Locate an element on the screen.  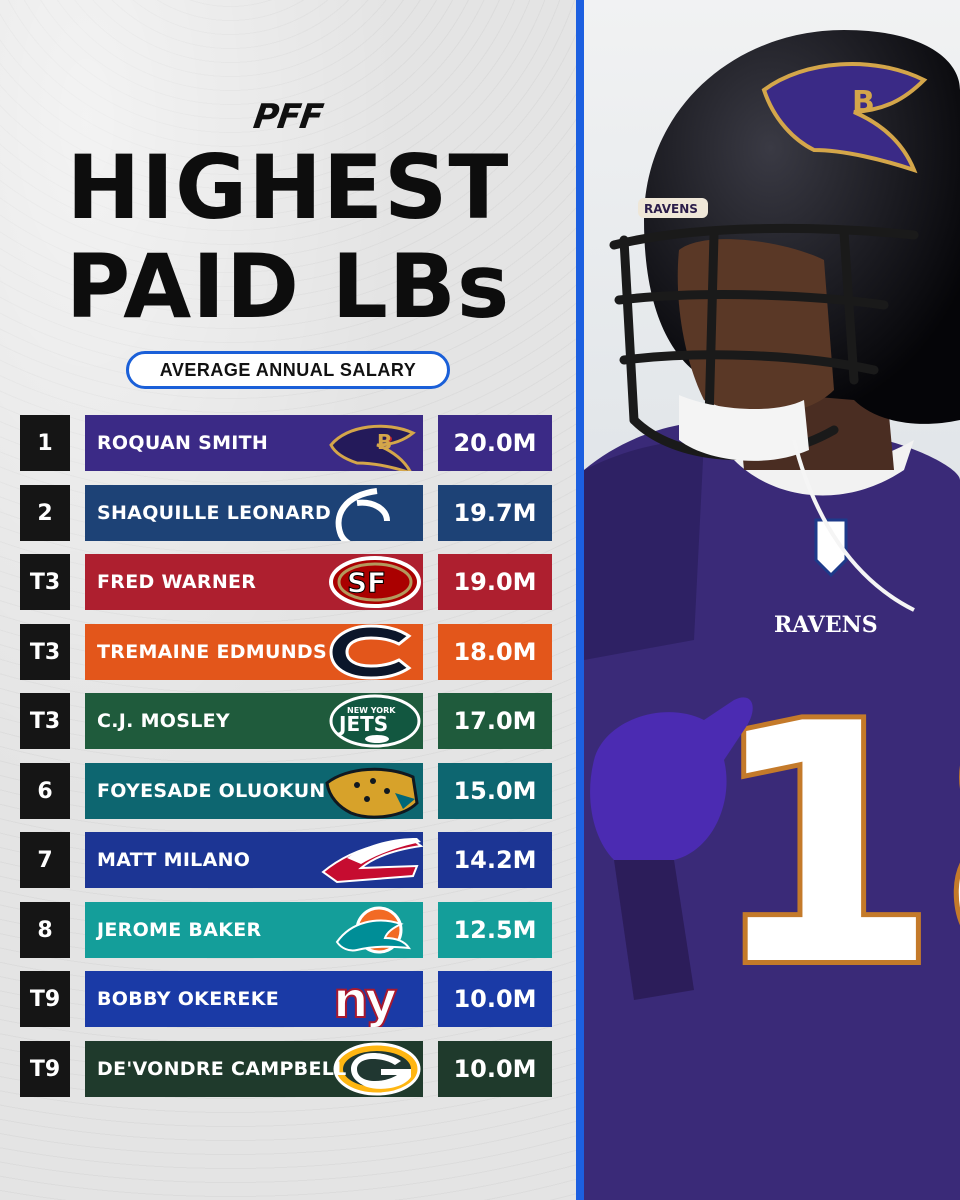
salary-value: 17.0M is located at coordinates (495, 721).